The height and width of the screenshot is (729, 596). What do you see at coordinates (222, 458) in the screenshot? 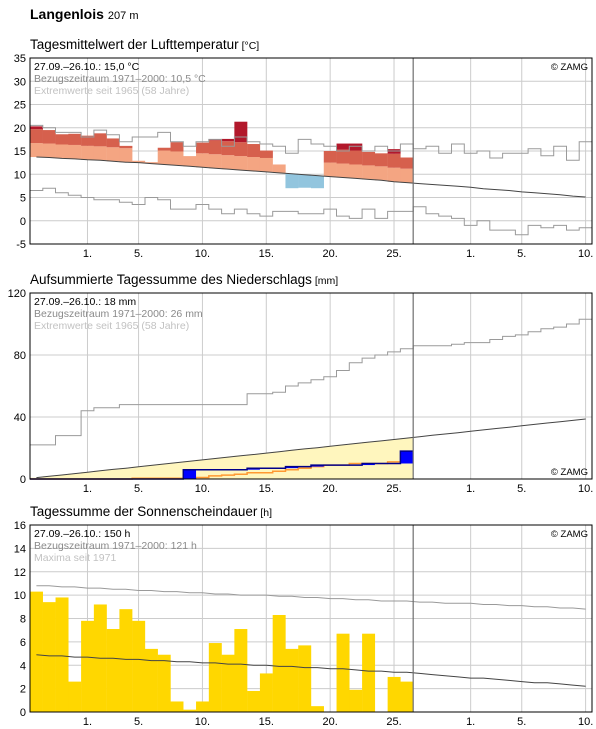
I see `precipitation-climate-area` at bounding box center [222, 458].